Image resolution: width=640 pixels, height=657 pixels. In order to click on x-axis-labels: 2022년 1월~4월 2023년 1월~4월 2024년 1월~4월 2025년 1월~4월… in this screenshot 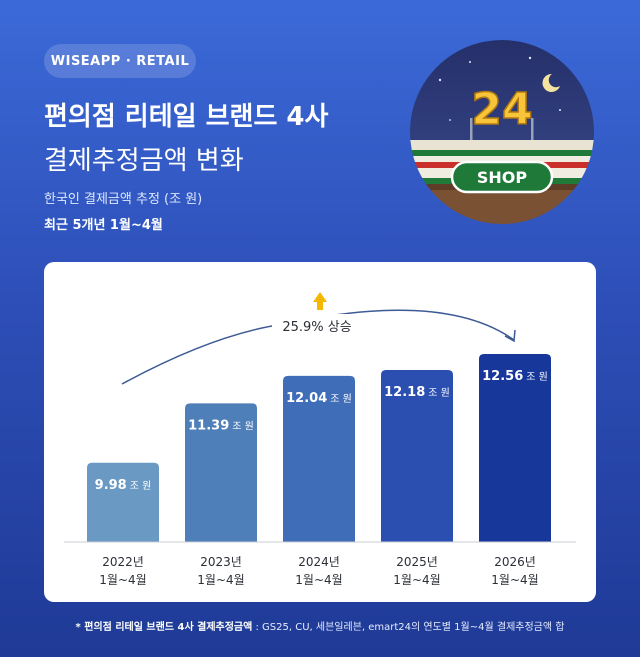, I will do `click(318, 571)`.